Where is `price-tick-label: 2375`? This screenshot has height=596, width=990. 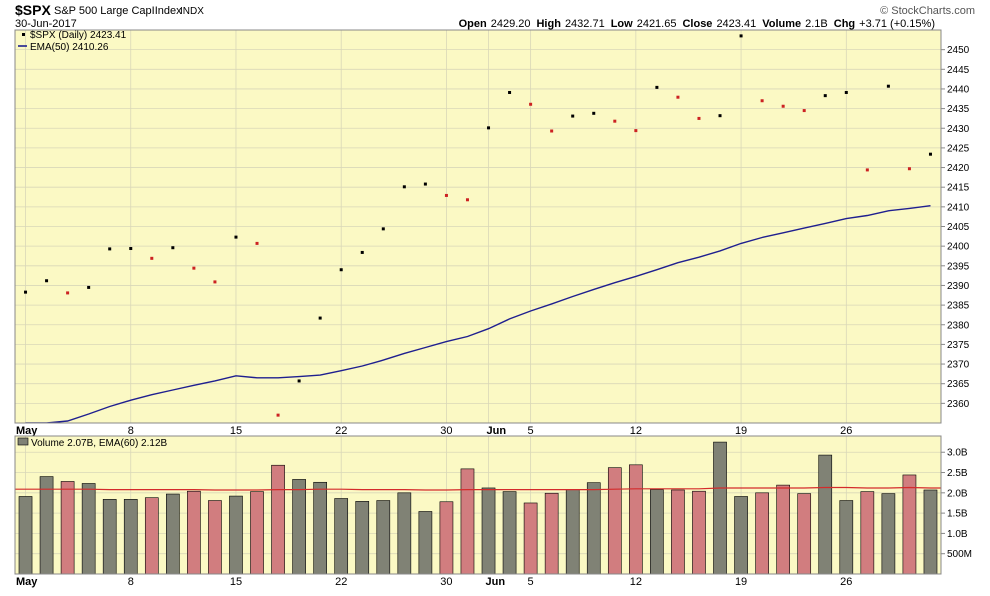
price-tick-label: 2375 is located at coordinates (958, 345).